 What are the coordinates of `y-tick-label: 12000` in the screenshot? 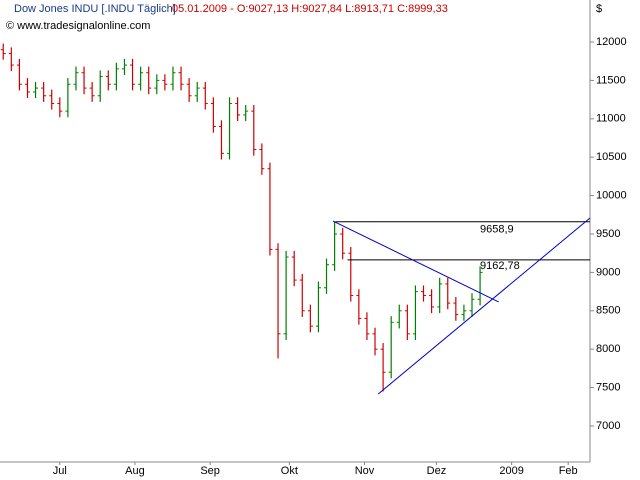 It's located at (611, 42).